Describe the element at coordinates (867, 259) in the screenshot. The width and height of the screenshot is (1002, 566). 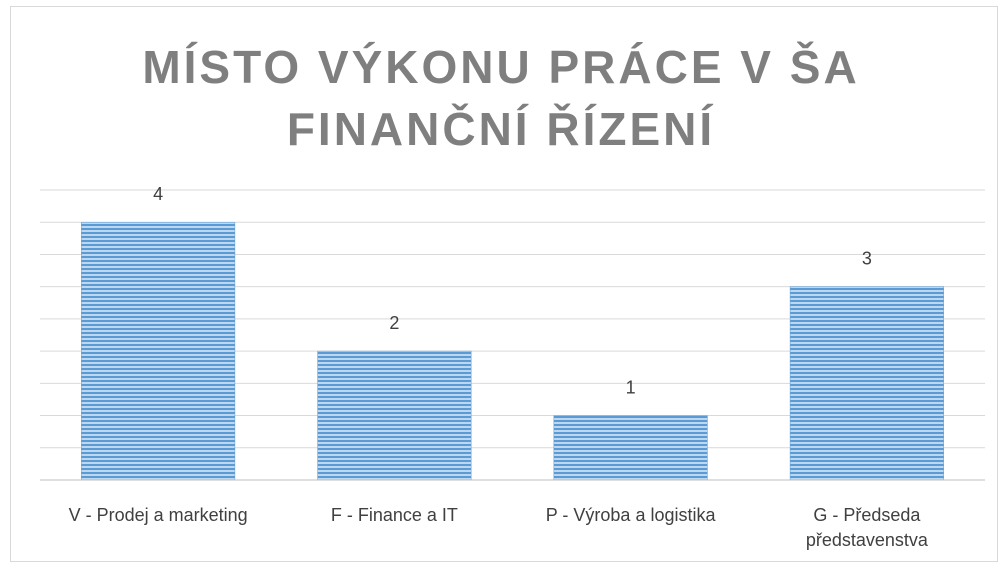
I see `data-label: 3` at that location.